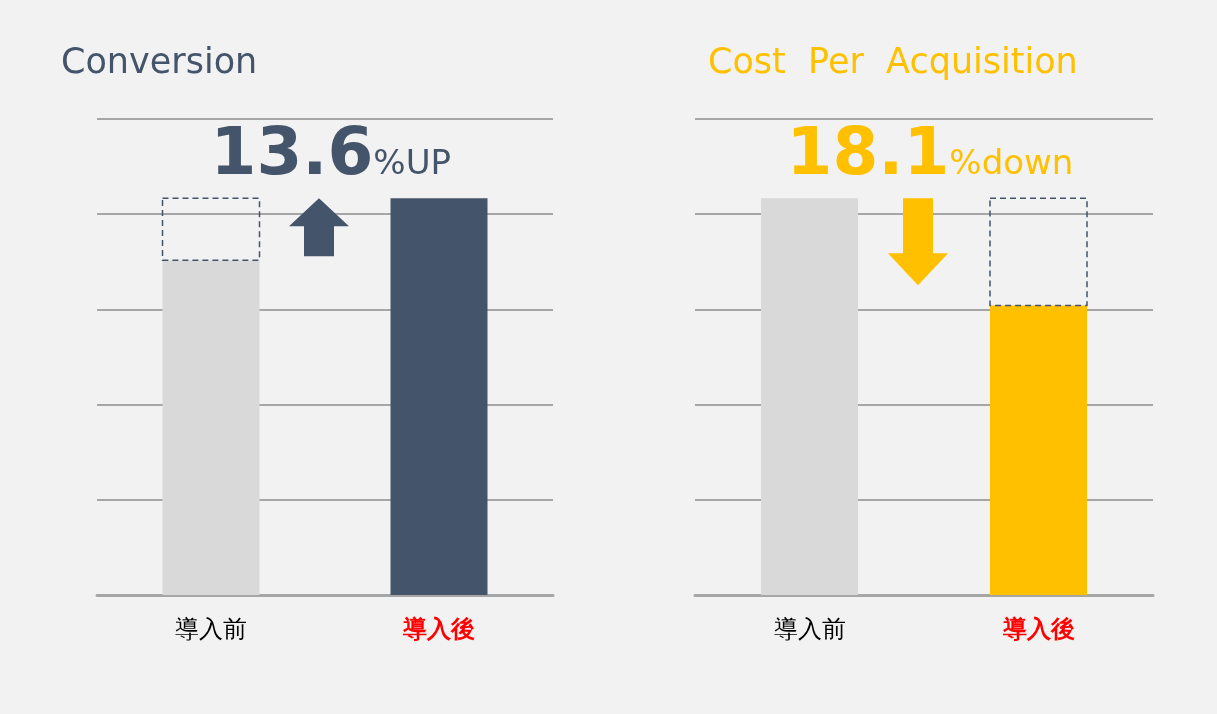  What do you see at coordinates (331, 152) in the screenshot?
I see `text: 13.6%UP` at bounding box center [331, 152].